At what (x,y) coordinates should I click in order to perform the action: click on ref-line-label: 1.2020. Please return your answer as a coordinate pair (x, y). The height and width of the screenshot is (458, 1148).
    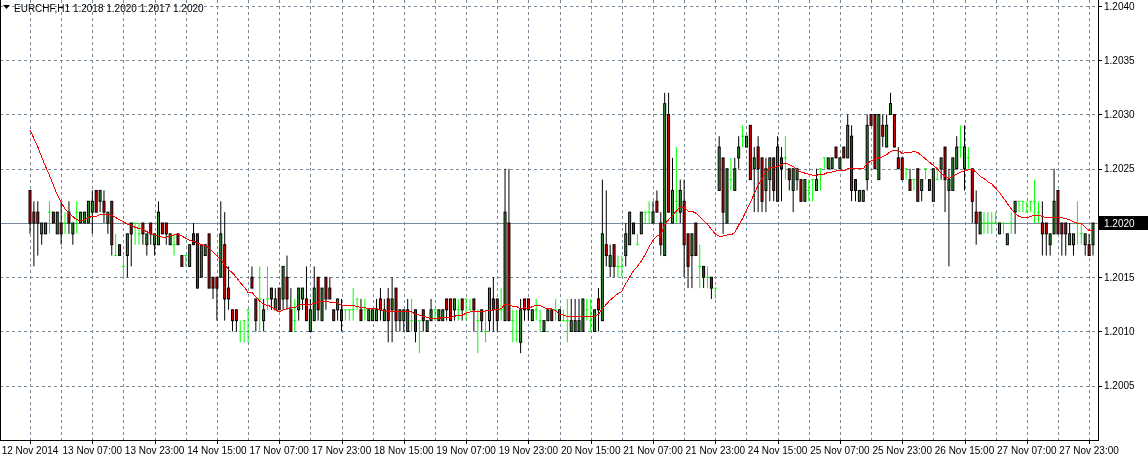
    Looking at the image, I should click on (1120, 223).